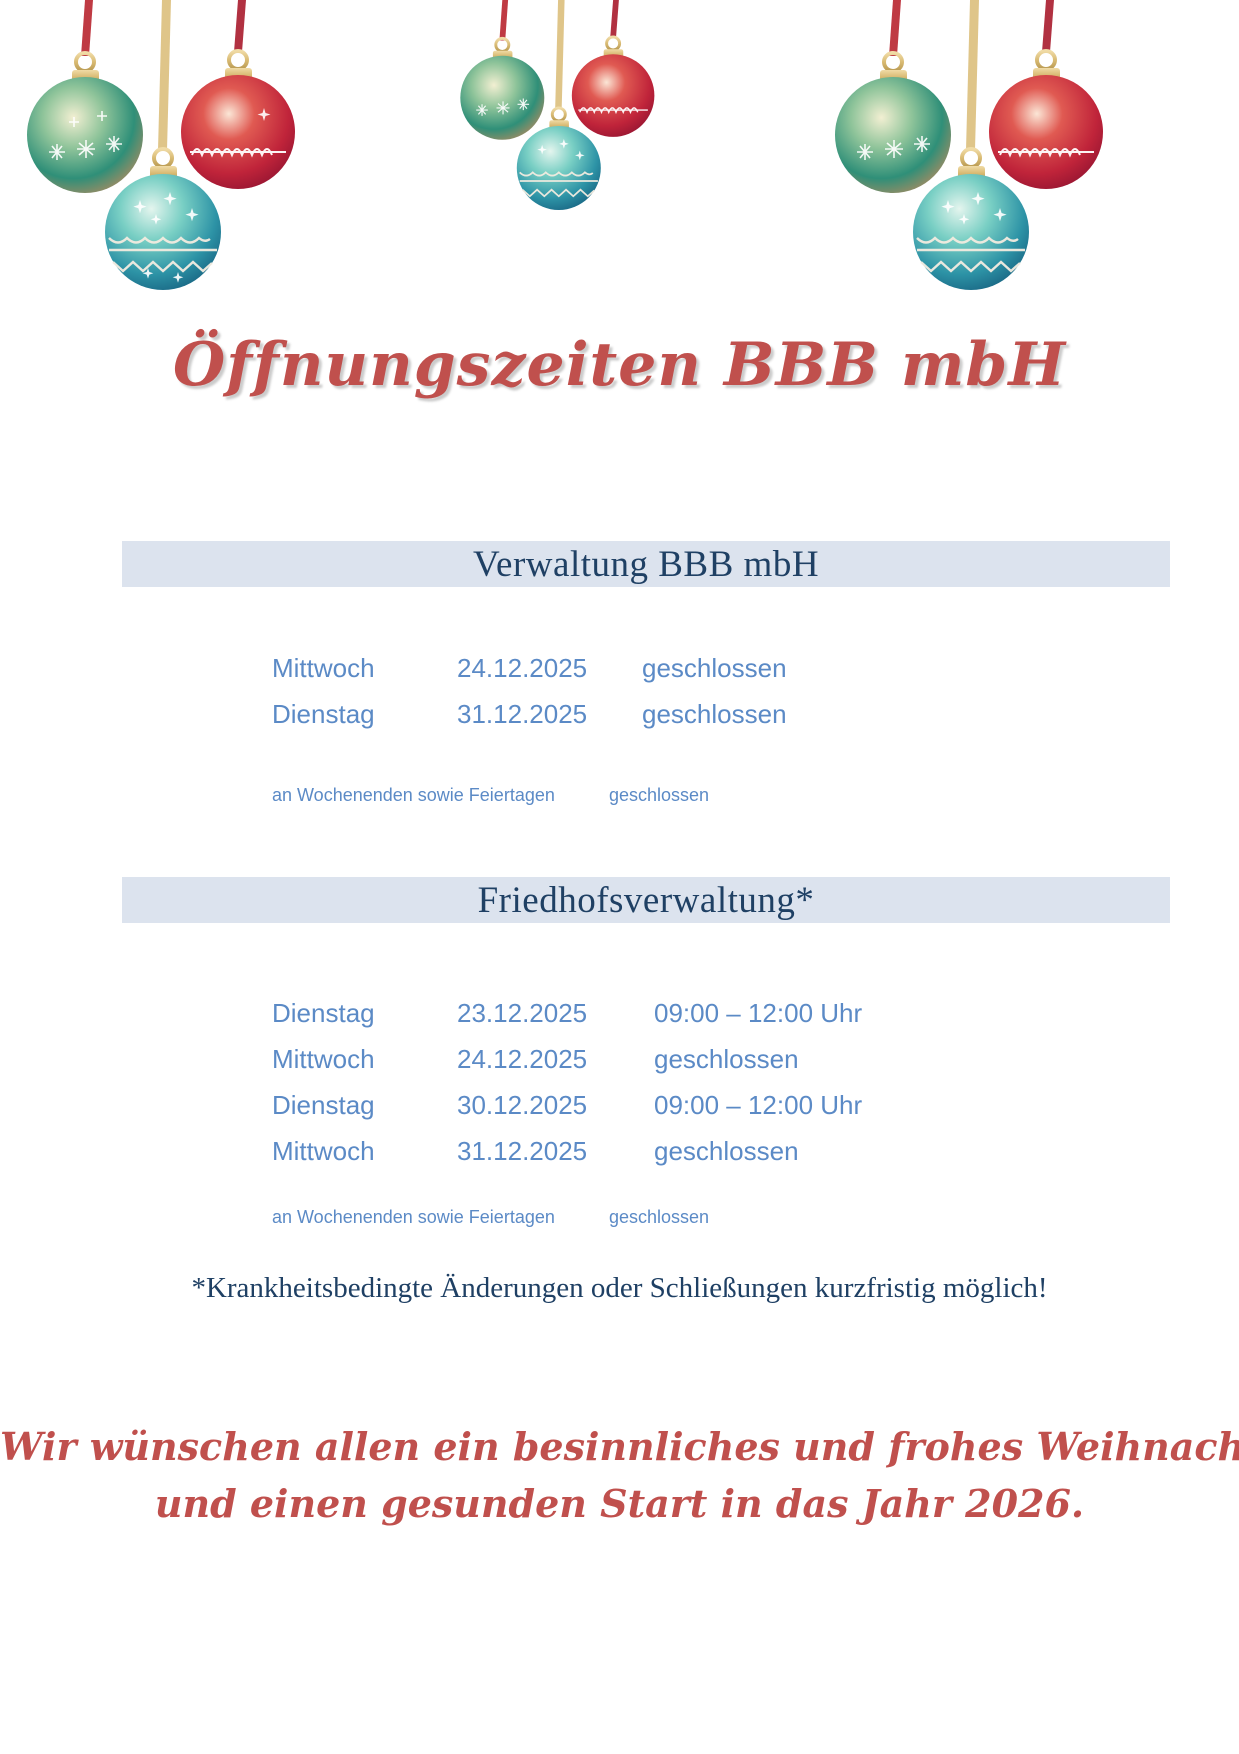 The width and height of the screenshot is (1239, 1754). Describe the element at coordinates (619, 365) in the screenshot. I see `page-title: Öffnungszeiten BBB mbH` at that location.